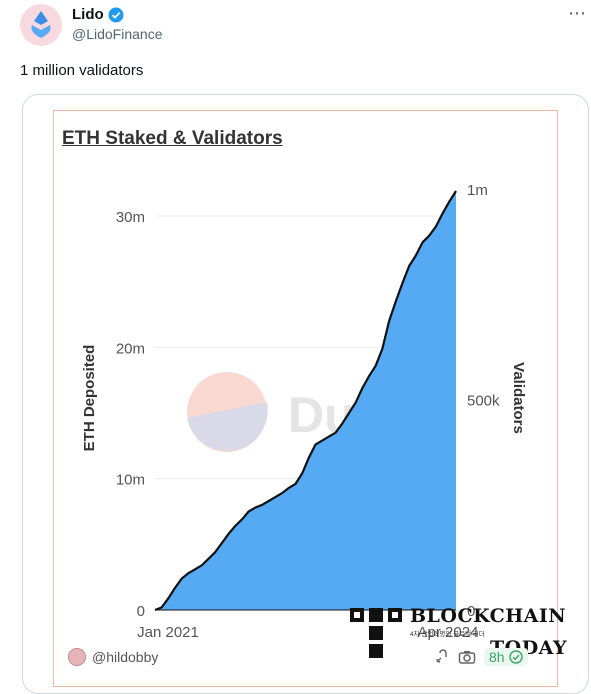 The height and width of the screenshot is (694, 591). I want to click on x-tick-label: Apr 2024, so click(448, 632).